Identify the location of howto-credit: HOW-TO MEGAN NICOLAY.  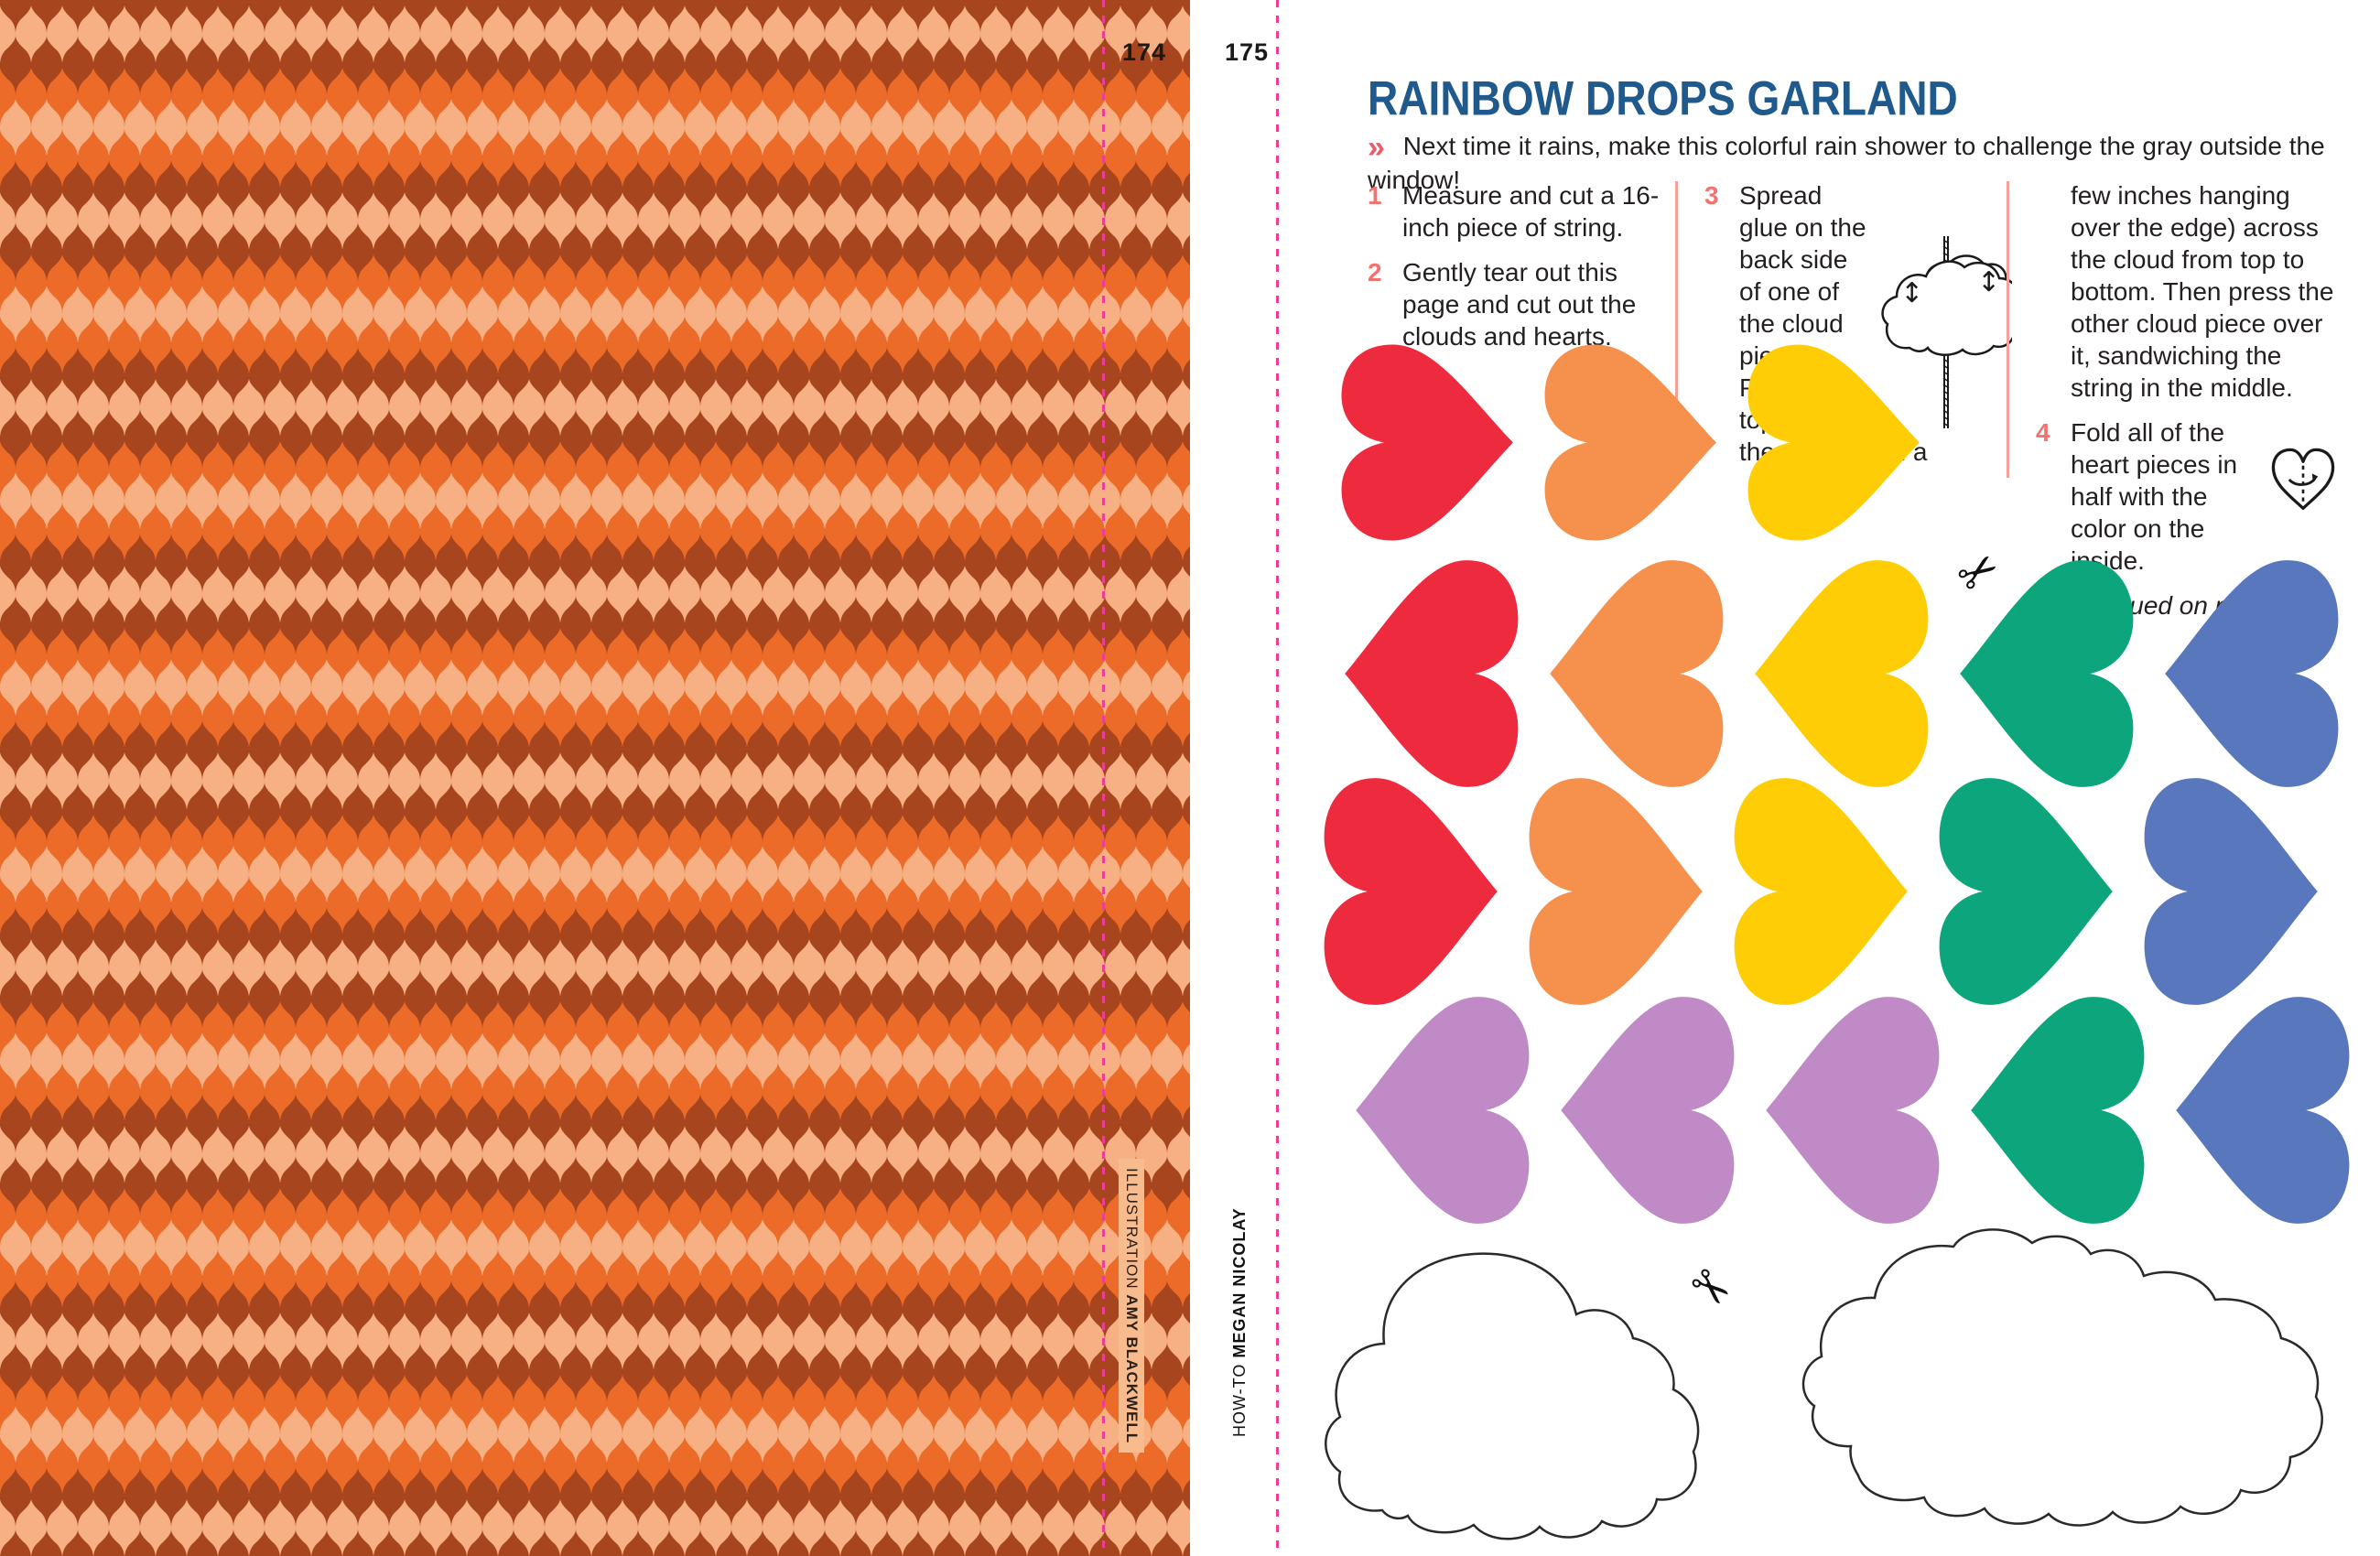
(1240, 1322).